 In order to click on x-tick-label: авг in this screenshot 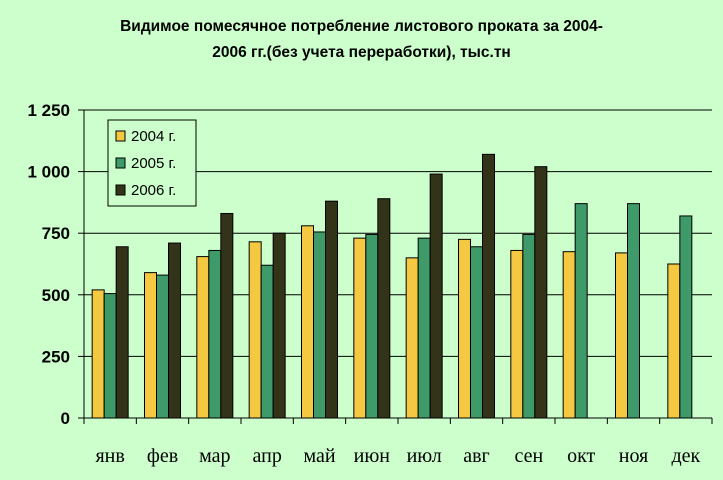, I will do `click(476, 456)`.